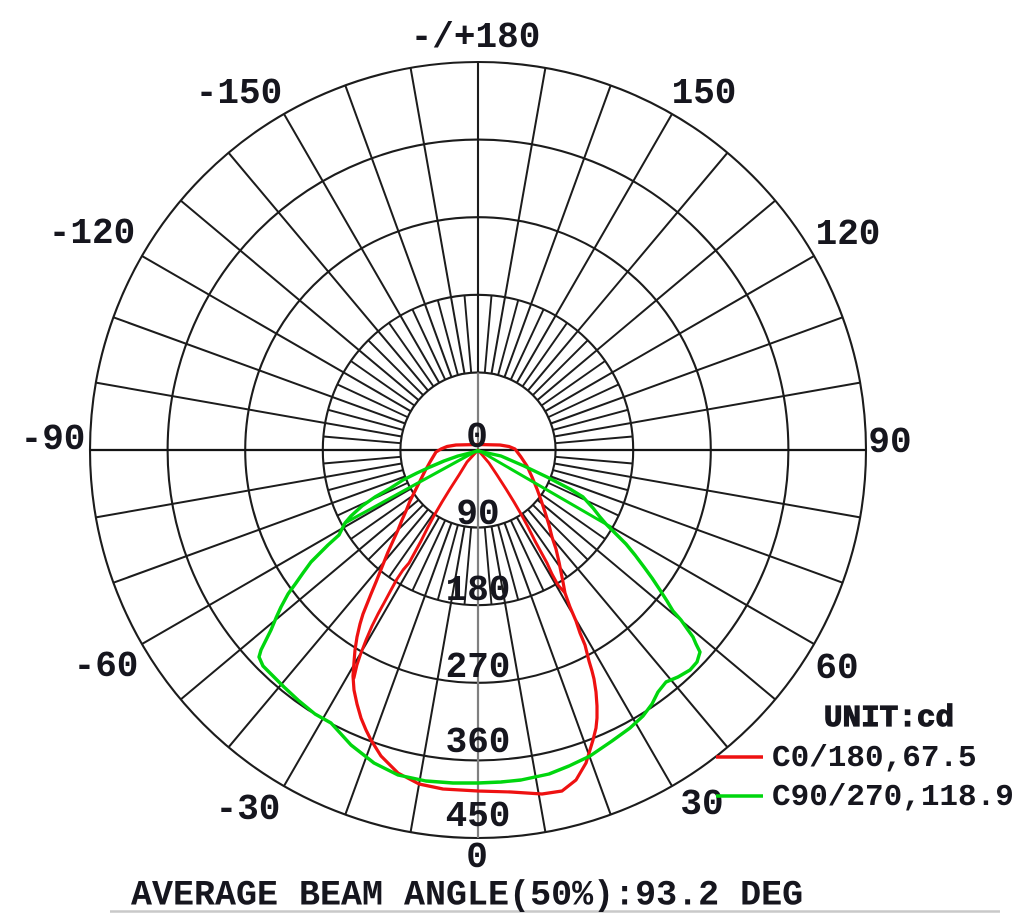 The image size is (1024, 917). I want to click on svg-text: 120, so click(848, 234).